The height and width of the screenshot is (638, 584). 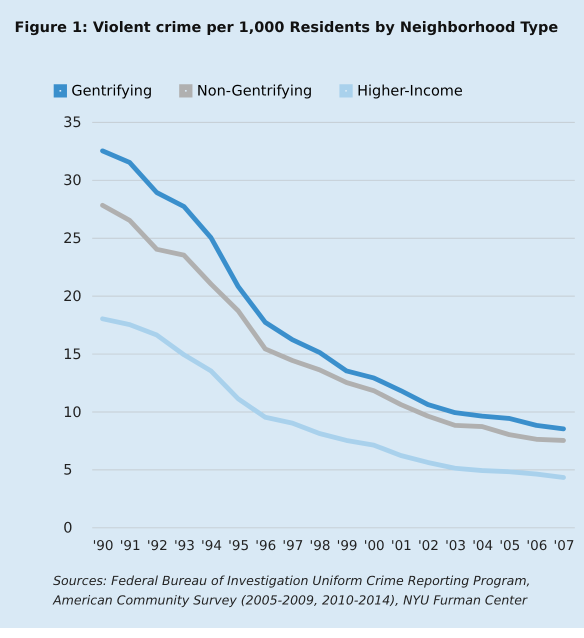 What do you see at coordinates (184, 546) in the screenshot?
I see `x-tick-label: '93` at bounding box center [184, 546].